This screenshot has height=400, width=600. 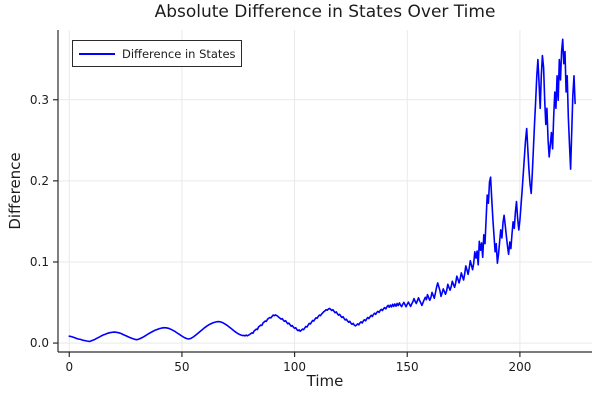 What do you see at coordinates (69, 367) in the screenshot?
I see `x-tick-label: 0` at bounding box center [69, 367].